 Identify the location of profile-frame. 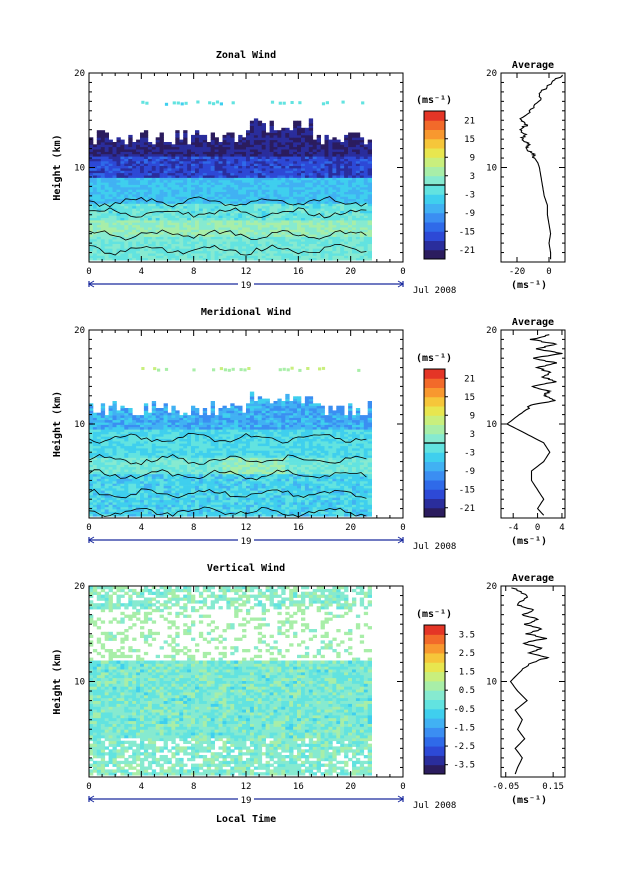
(533, 167).